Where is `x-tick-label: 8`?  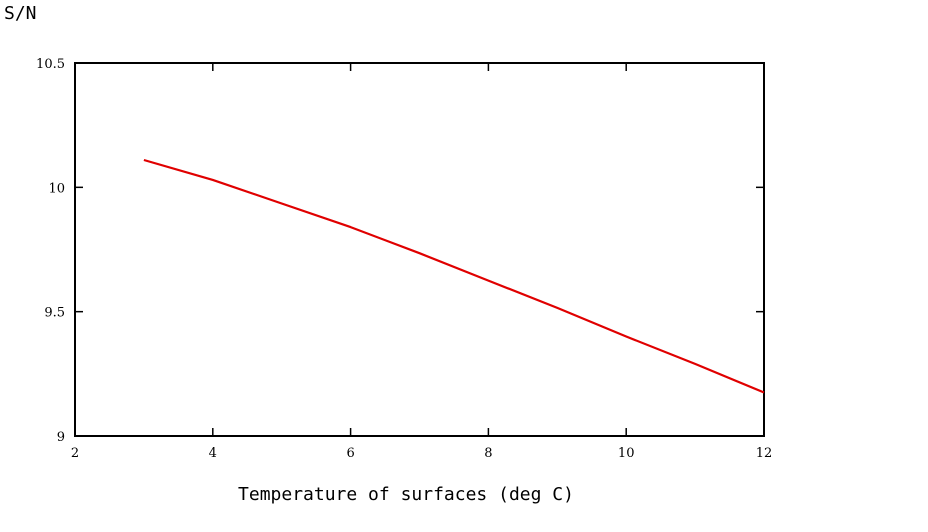 x-tick-label: 8 is located at coordinates (488, 453).